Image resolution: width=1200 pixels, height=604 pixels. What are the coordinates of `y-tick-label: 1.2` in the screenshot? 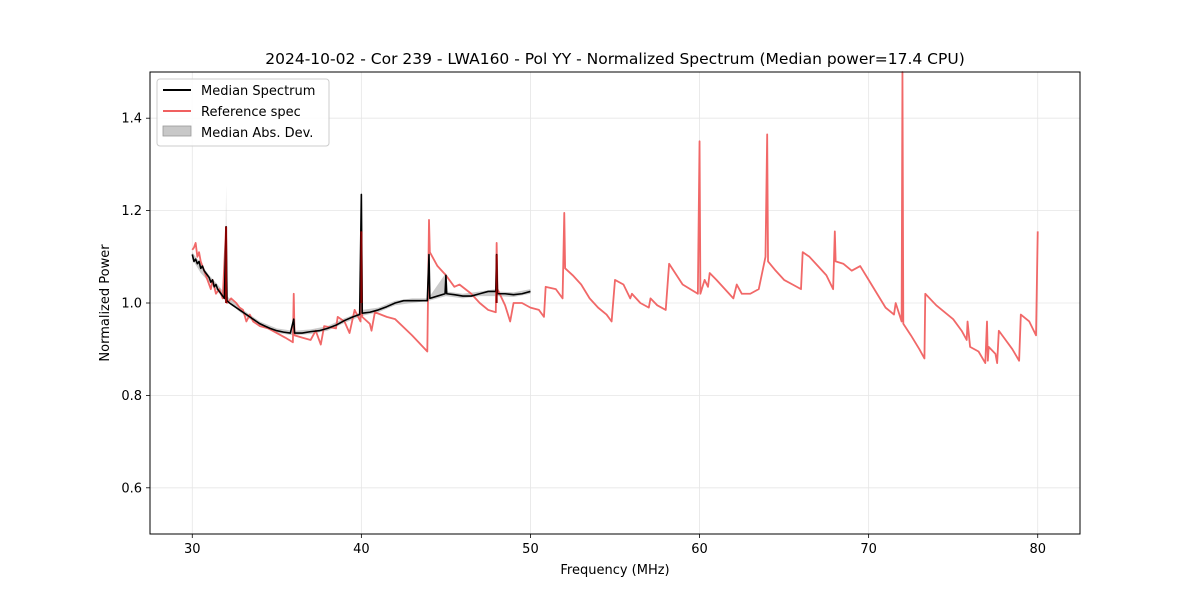 It's located at (131, 211).